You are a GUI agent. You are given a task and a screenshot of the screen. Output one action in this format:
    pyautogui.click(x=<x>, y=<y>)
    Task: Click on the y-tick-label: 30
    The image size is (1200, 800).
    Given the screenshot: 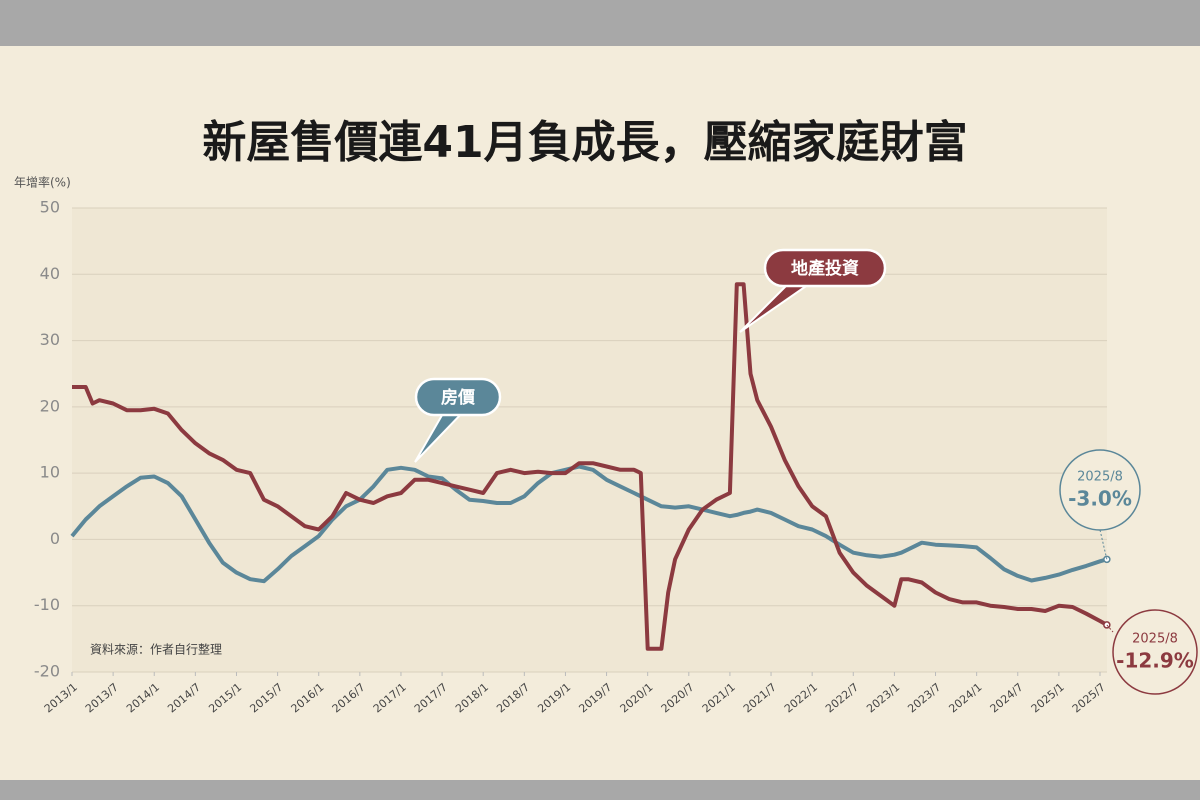 What is the action you would take?
    pyautogui.click(x=50, y=339)
    